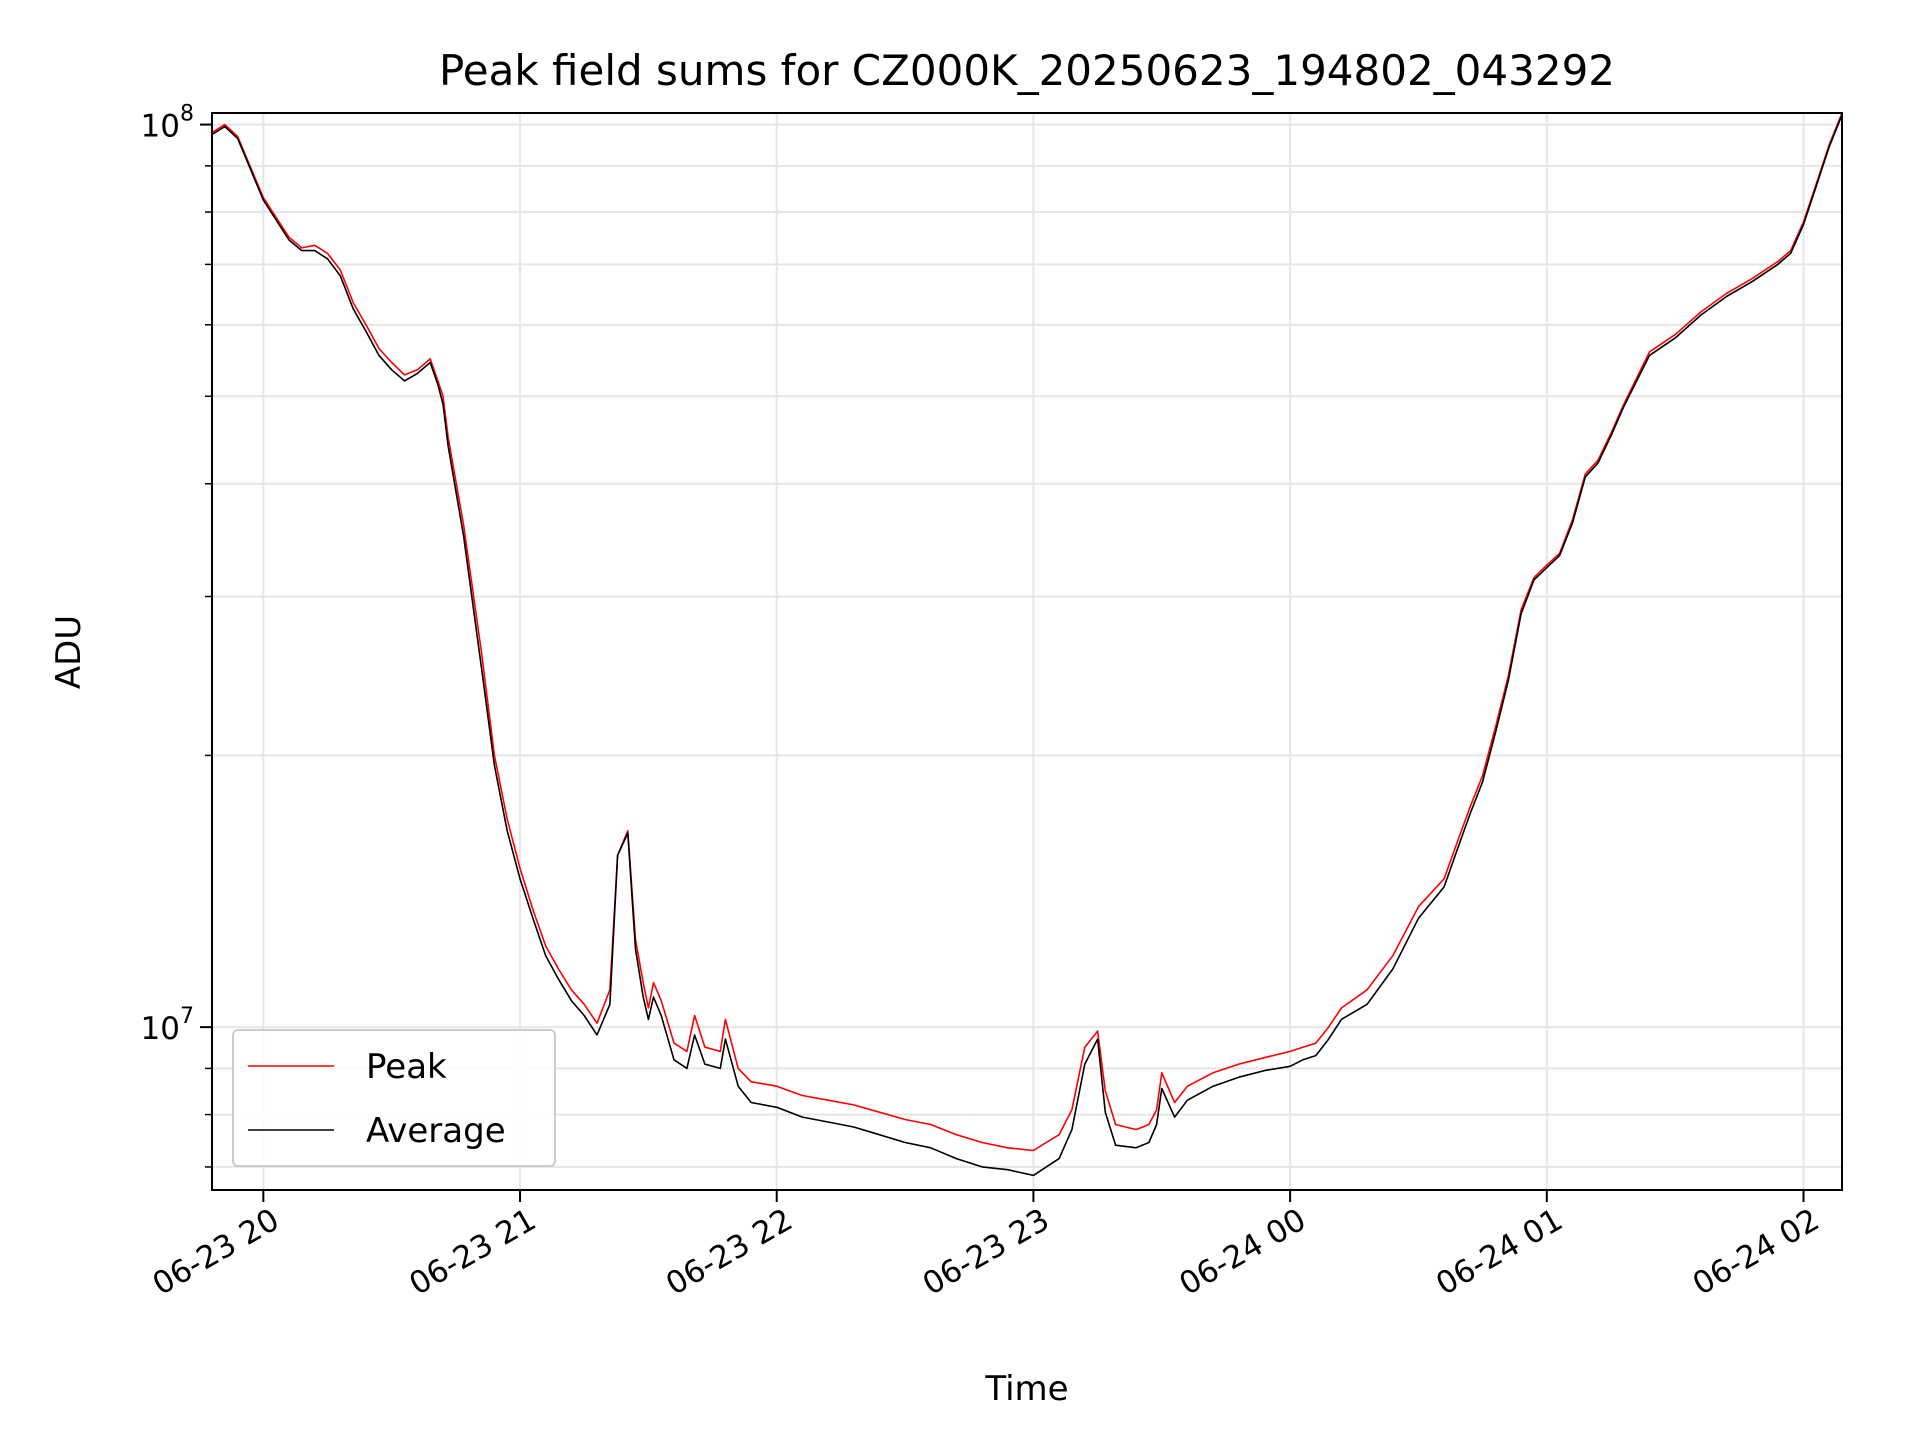  I want to click on y-axis-label: ADU, so click(69, 652).